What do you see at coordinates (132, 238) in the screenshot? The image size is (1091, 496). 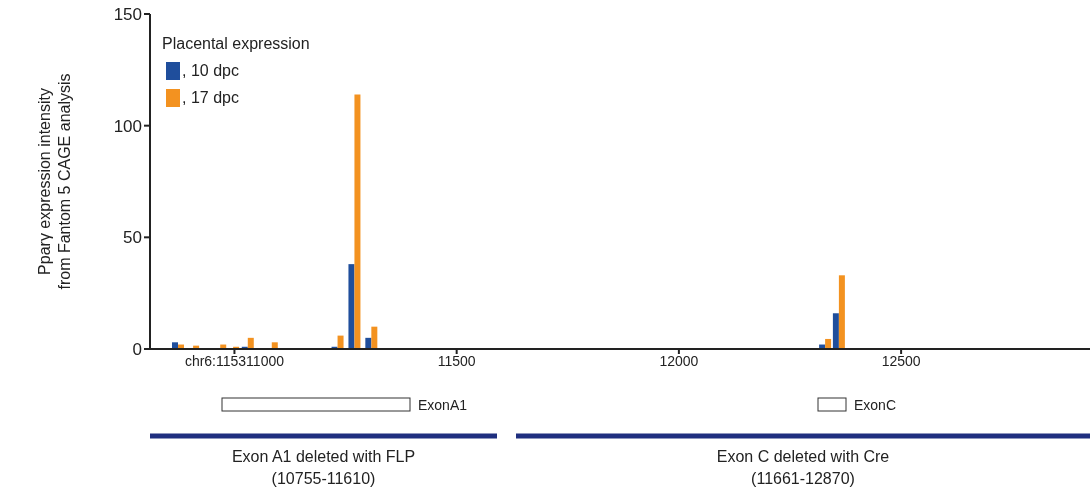 I see `y-tick-label: 50` at bounding box center [132, 238].